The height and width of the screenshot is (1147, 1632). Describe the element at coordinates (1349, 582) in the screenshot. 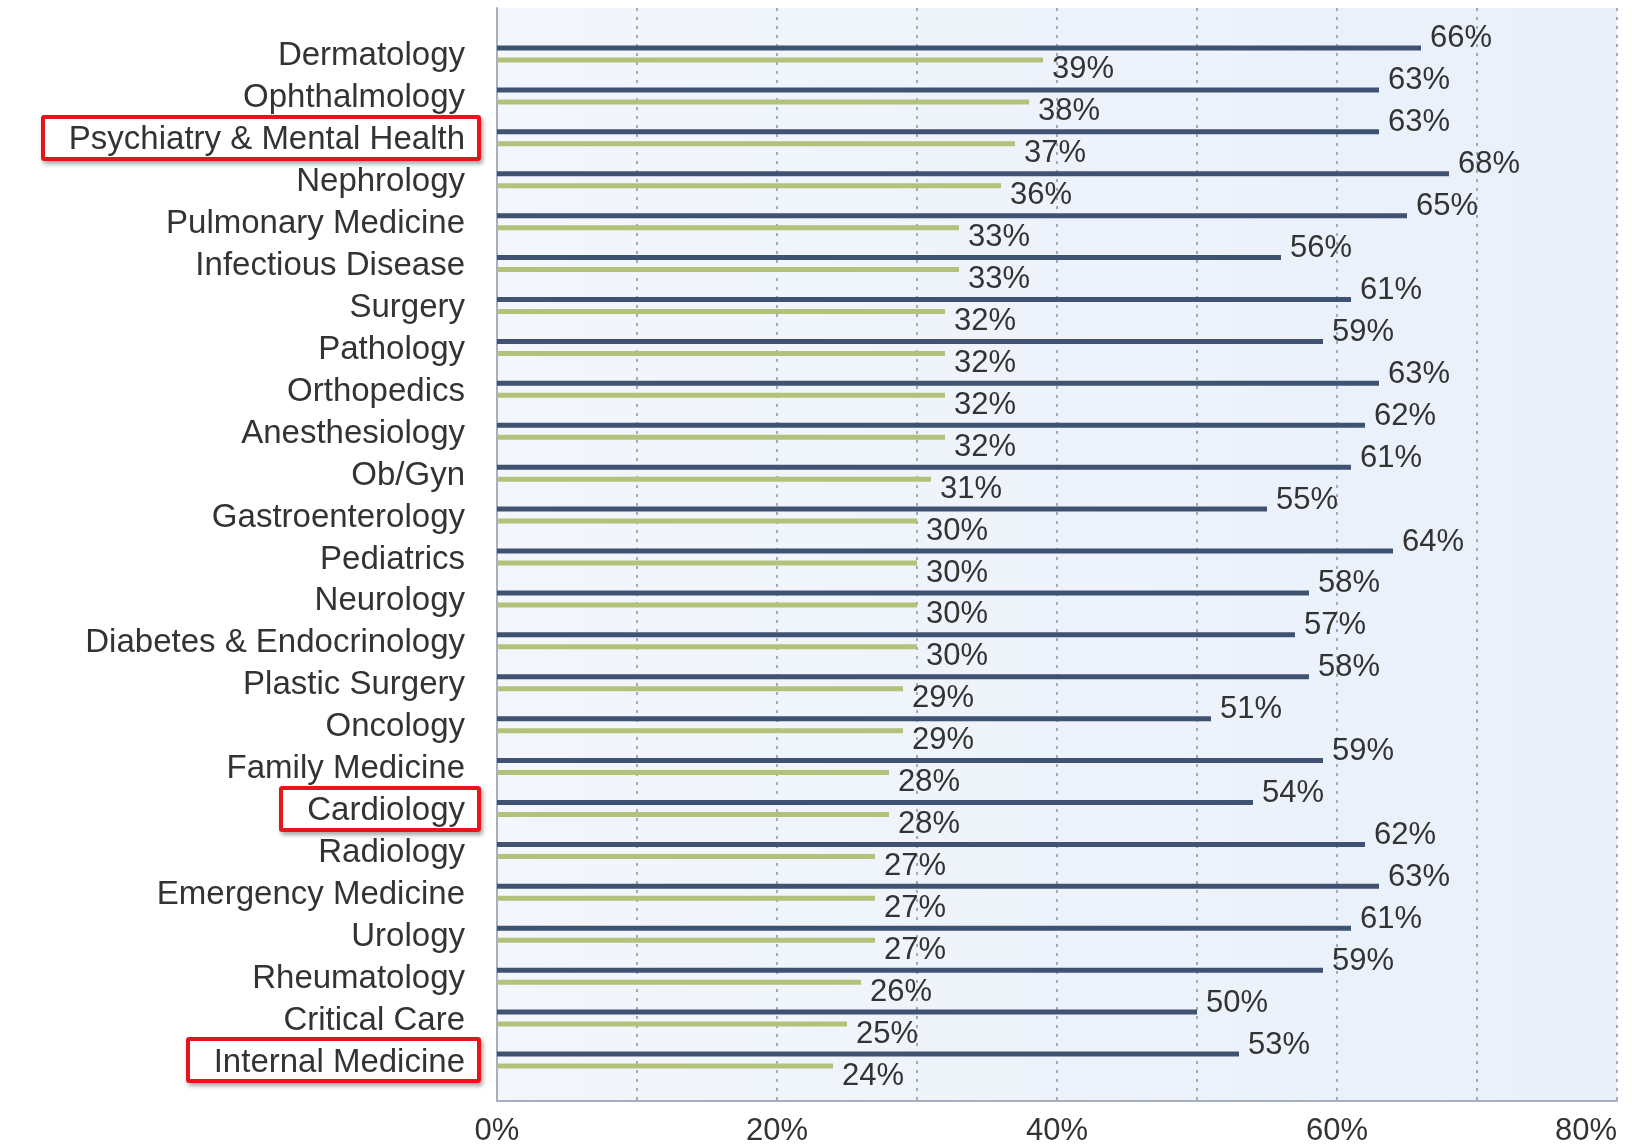

I see `data-label: 58%` at that location.